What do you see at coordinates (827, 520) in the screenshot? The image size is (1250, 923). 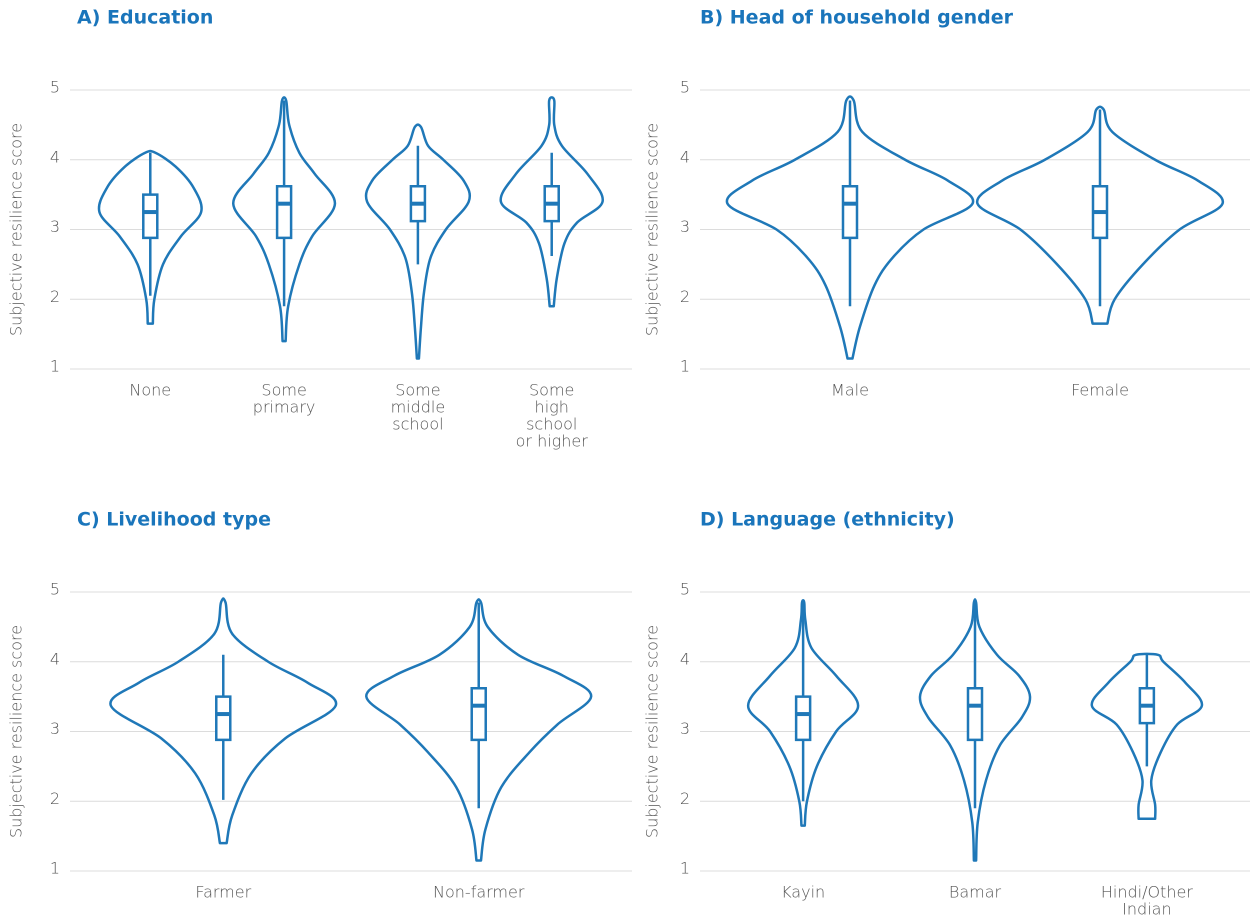 I see `panel-title: D) Language (ethnicity)` at bounding box center [827, 520].